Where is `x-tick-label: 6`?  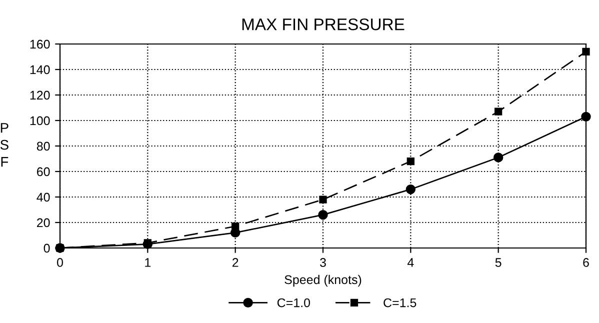
x-tick-label: 6 is located at coordinates (586, 262).